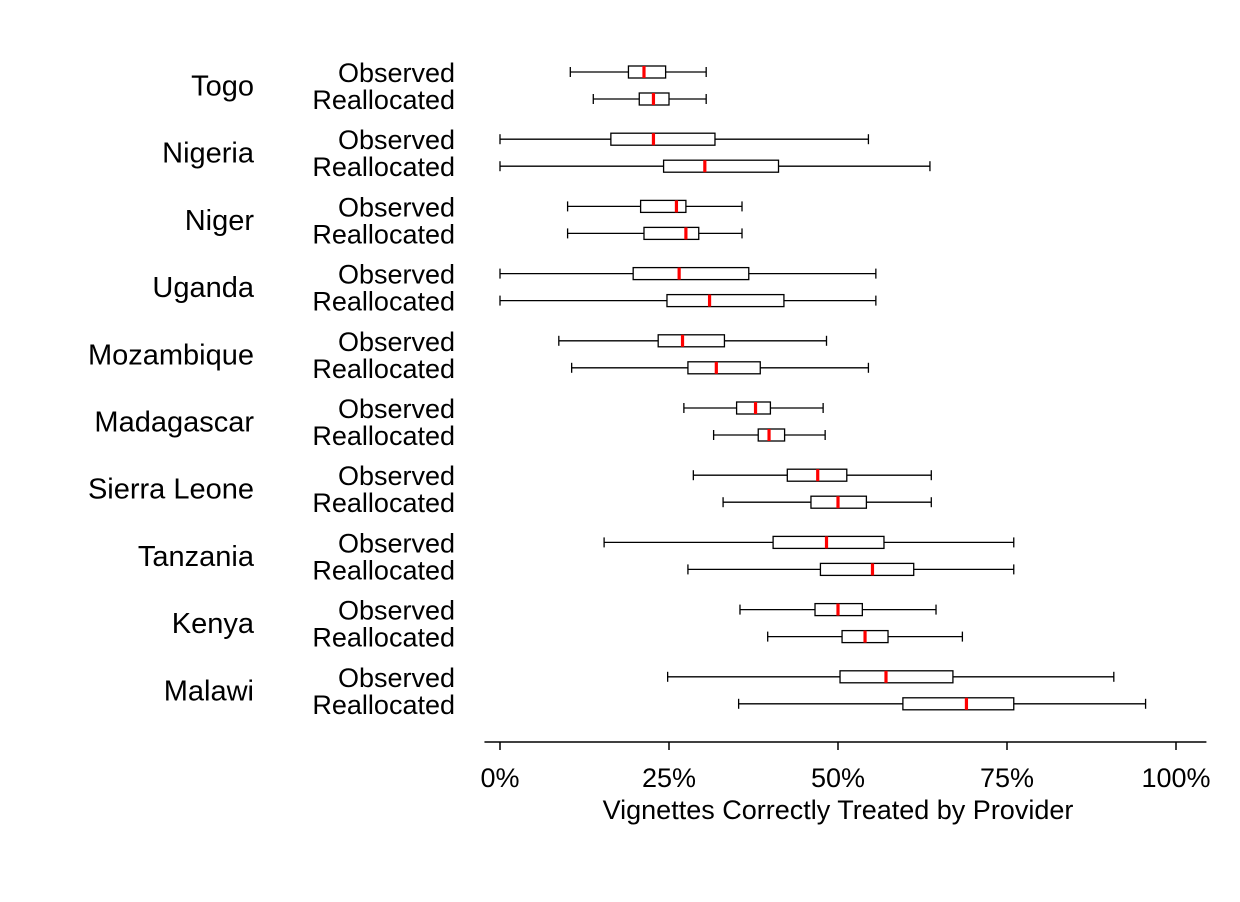 This screenshot has width=1240, height=902. I want to click on country-label-nigeria: Nigeria, so click(208, 154).